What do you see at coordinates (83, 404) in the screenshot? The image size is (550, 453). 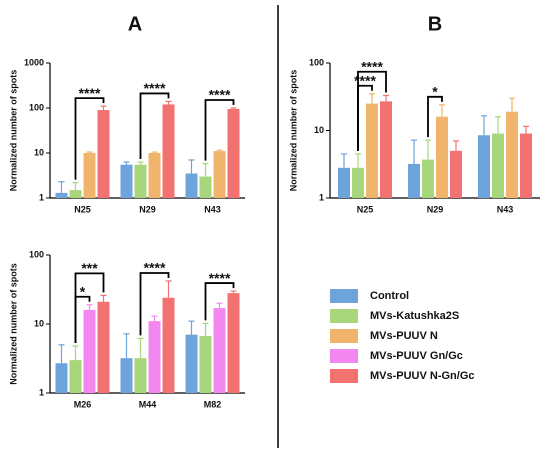 I see `x-tick-label: M26` at bounding box center [83, 404].